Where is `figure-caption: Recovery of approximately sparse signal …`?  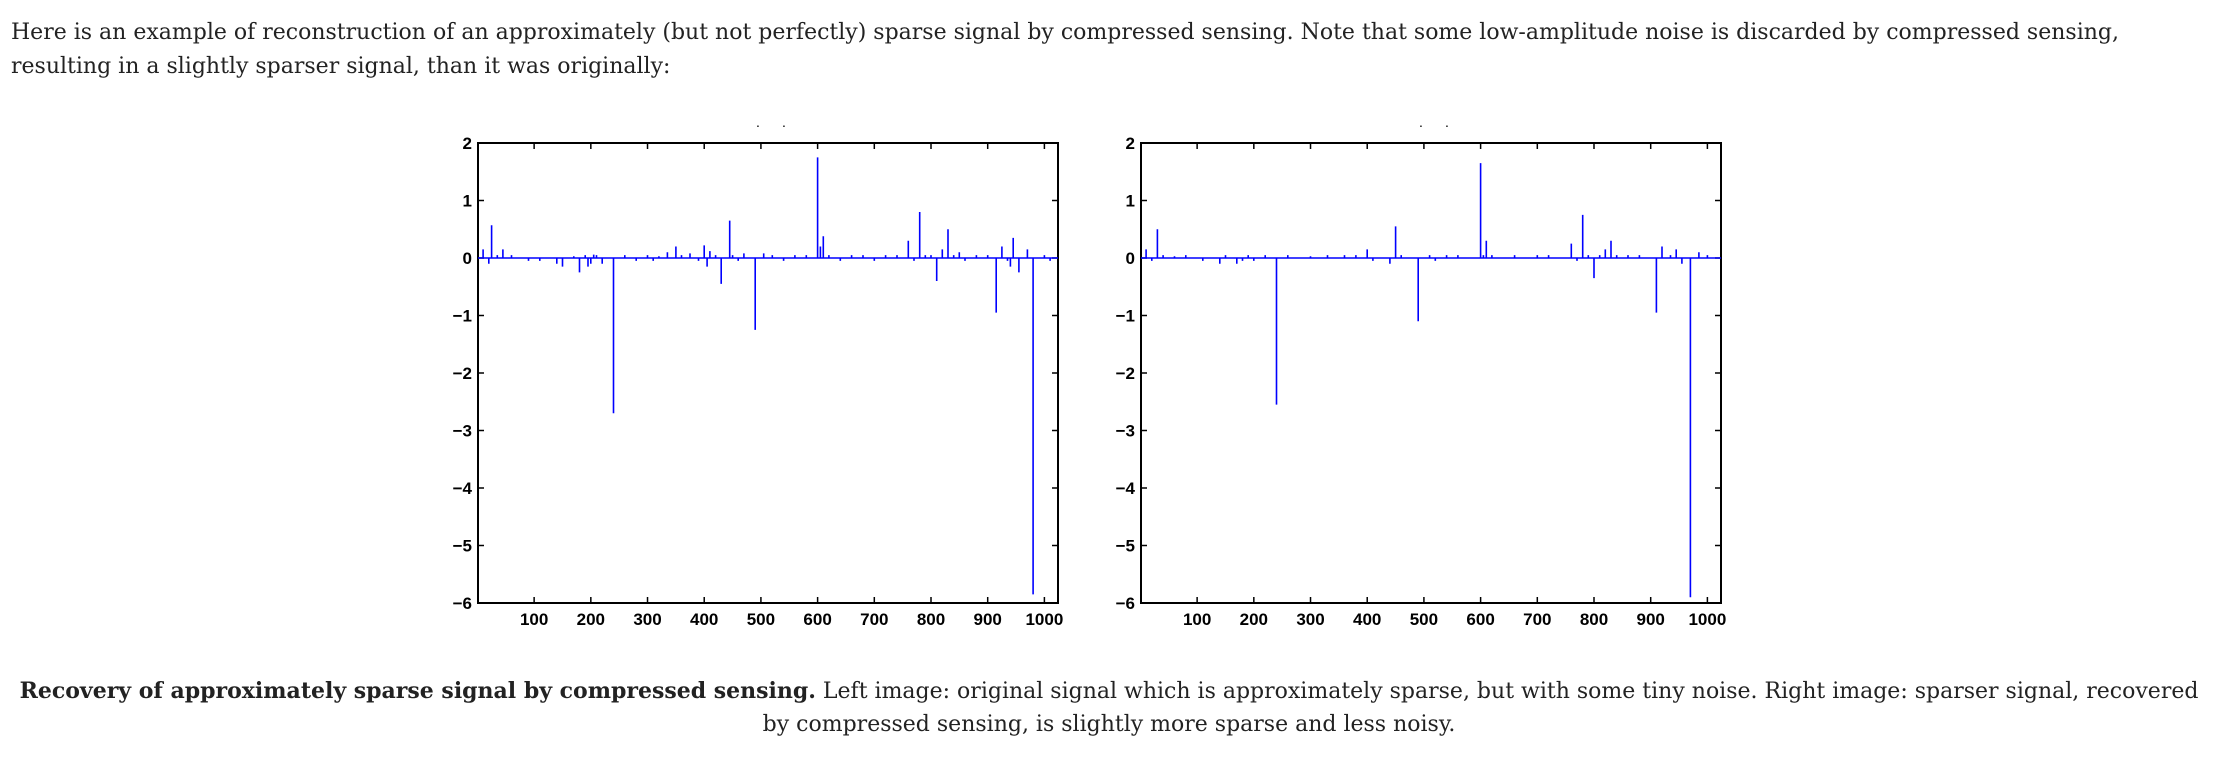
figure-caption: Recovery of approximately sparse signal … is located at coordinates (1109, 708).